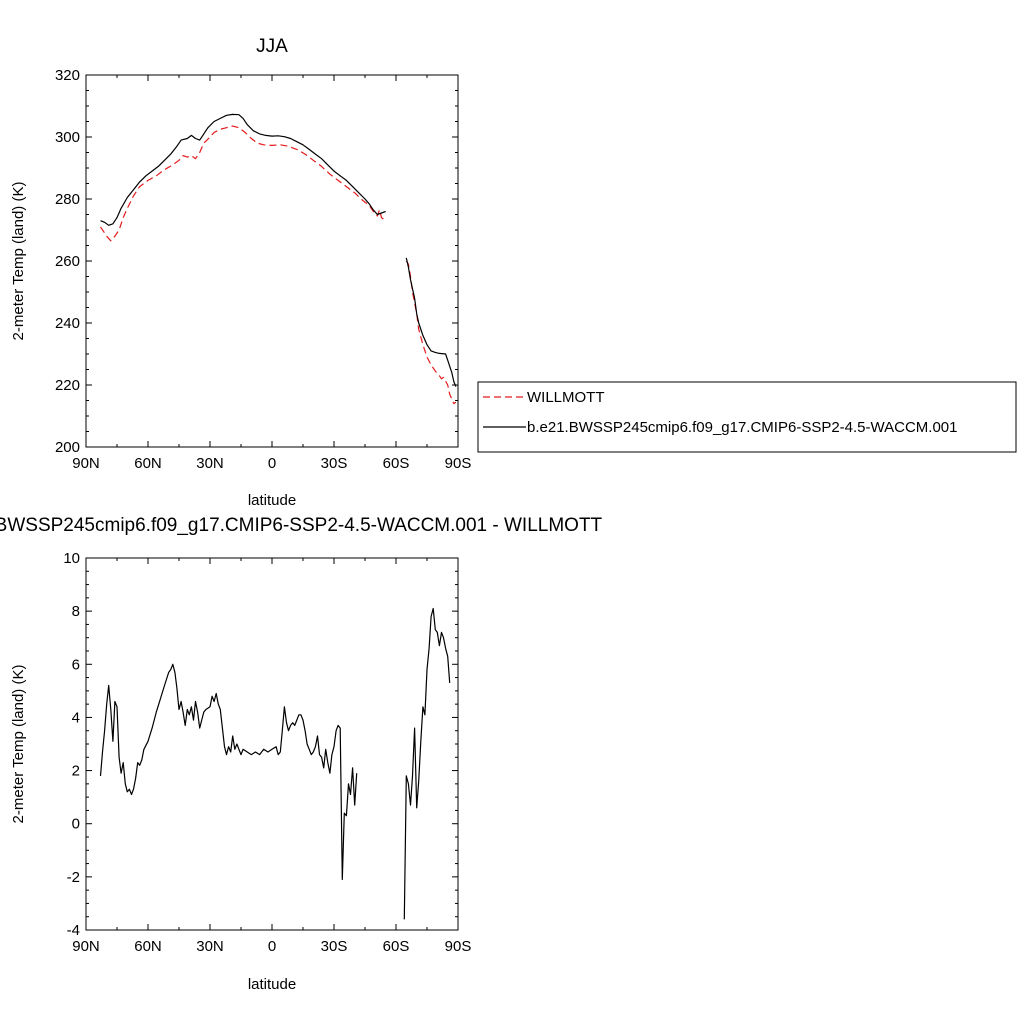  I want to click on y-tick-label: 8, so click(76, 611).